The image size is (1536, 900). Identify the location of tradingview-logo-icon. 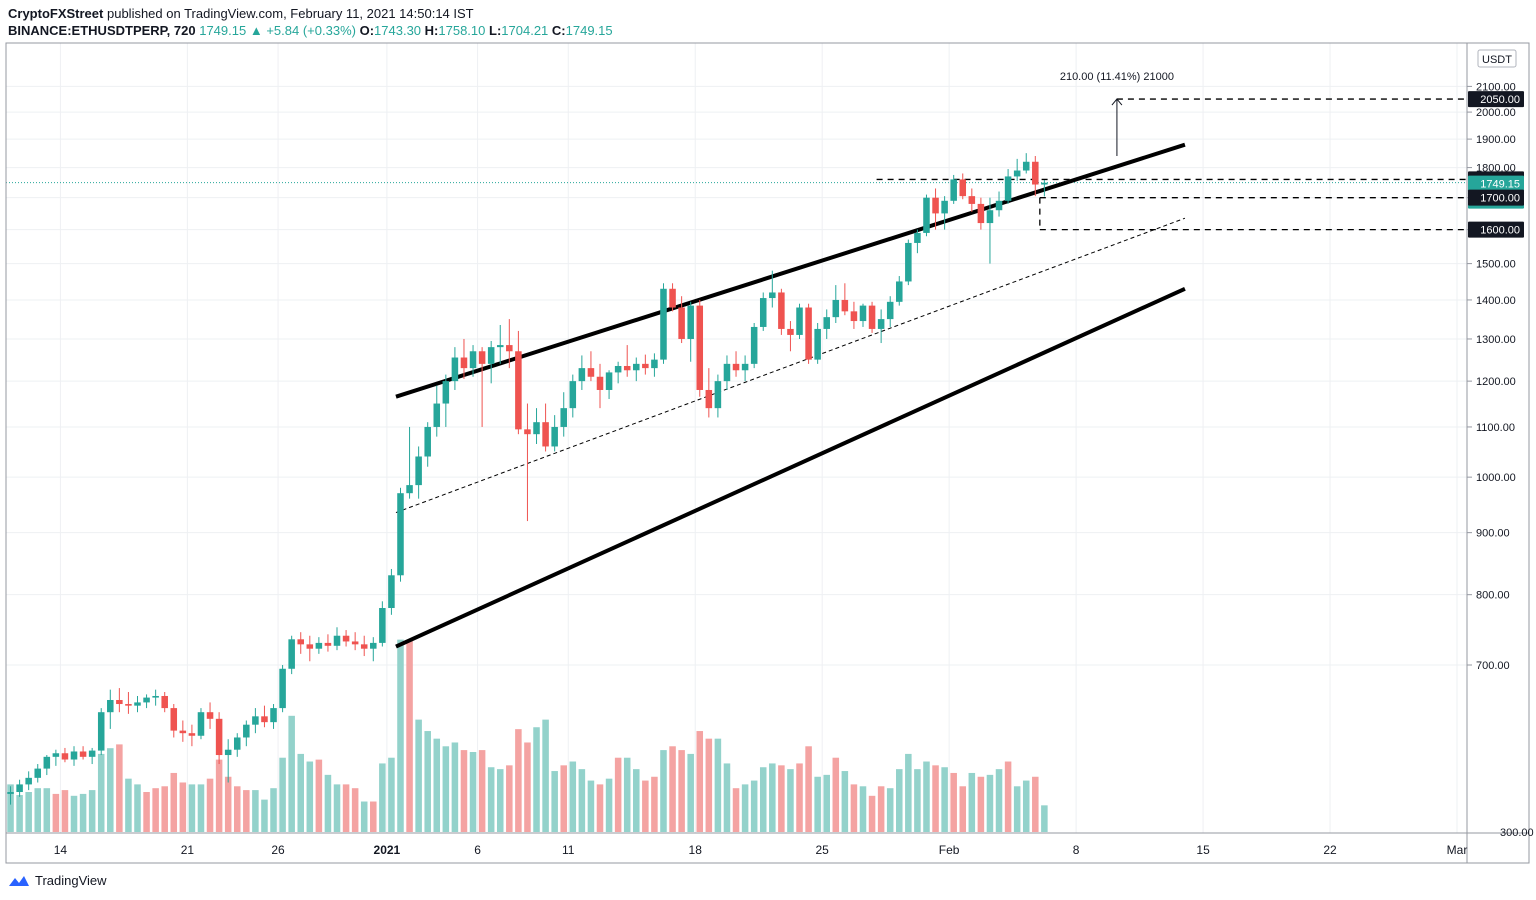
(19, 881).